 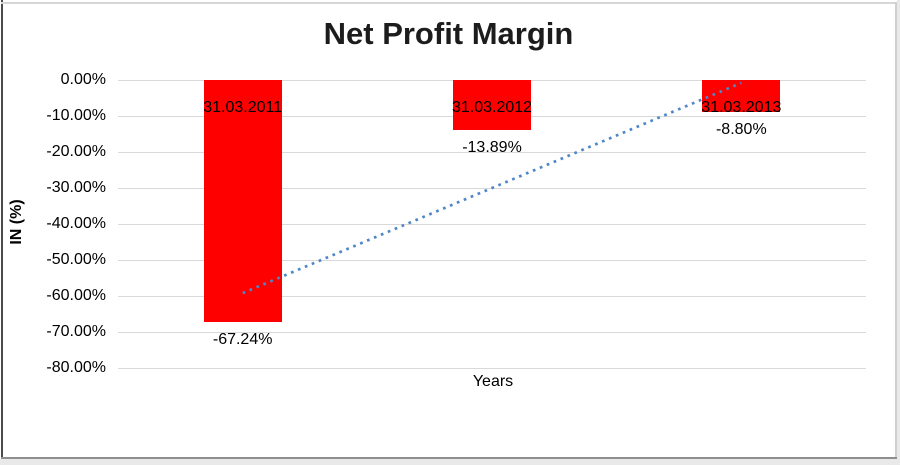 I want to click on data-label: -13.89%, so click(x=492, y=147).